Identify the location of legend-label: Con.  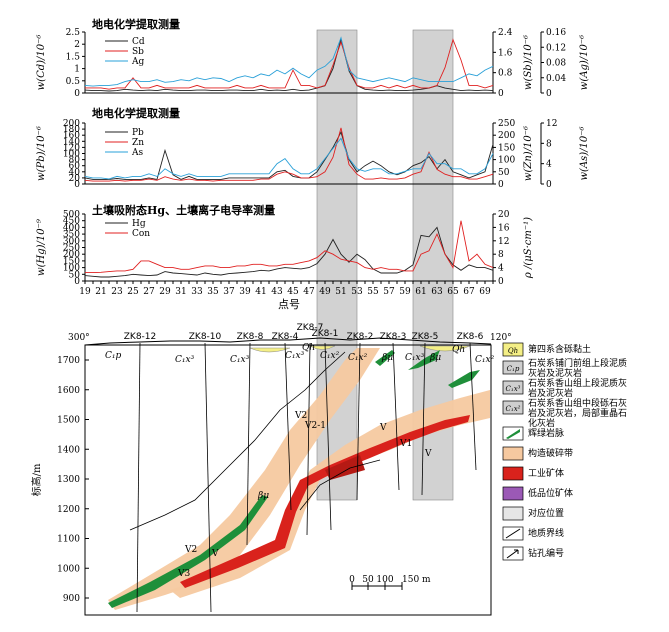
(141, 234).